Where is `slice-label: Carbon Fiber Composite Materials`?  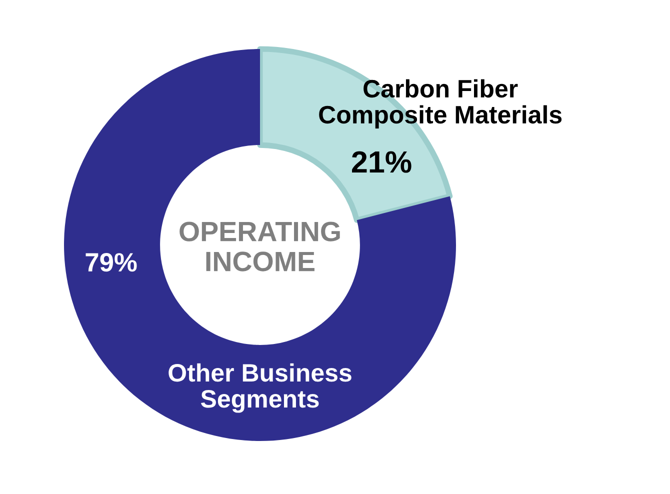 slice-label: Carbon Fiber Composite Materials is located at coordinates (440, 104).